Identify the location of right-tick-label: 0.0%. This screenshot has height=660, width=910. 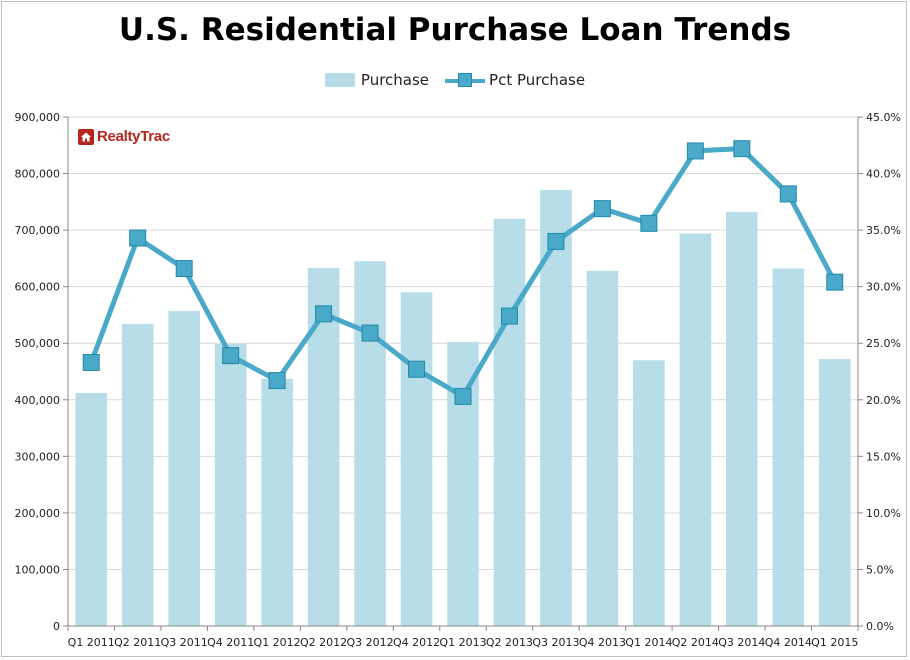
(880, 626).